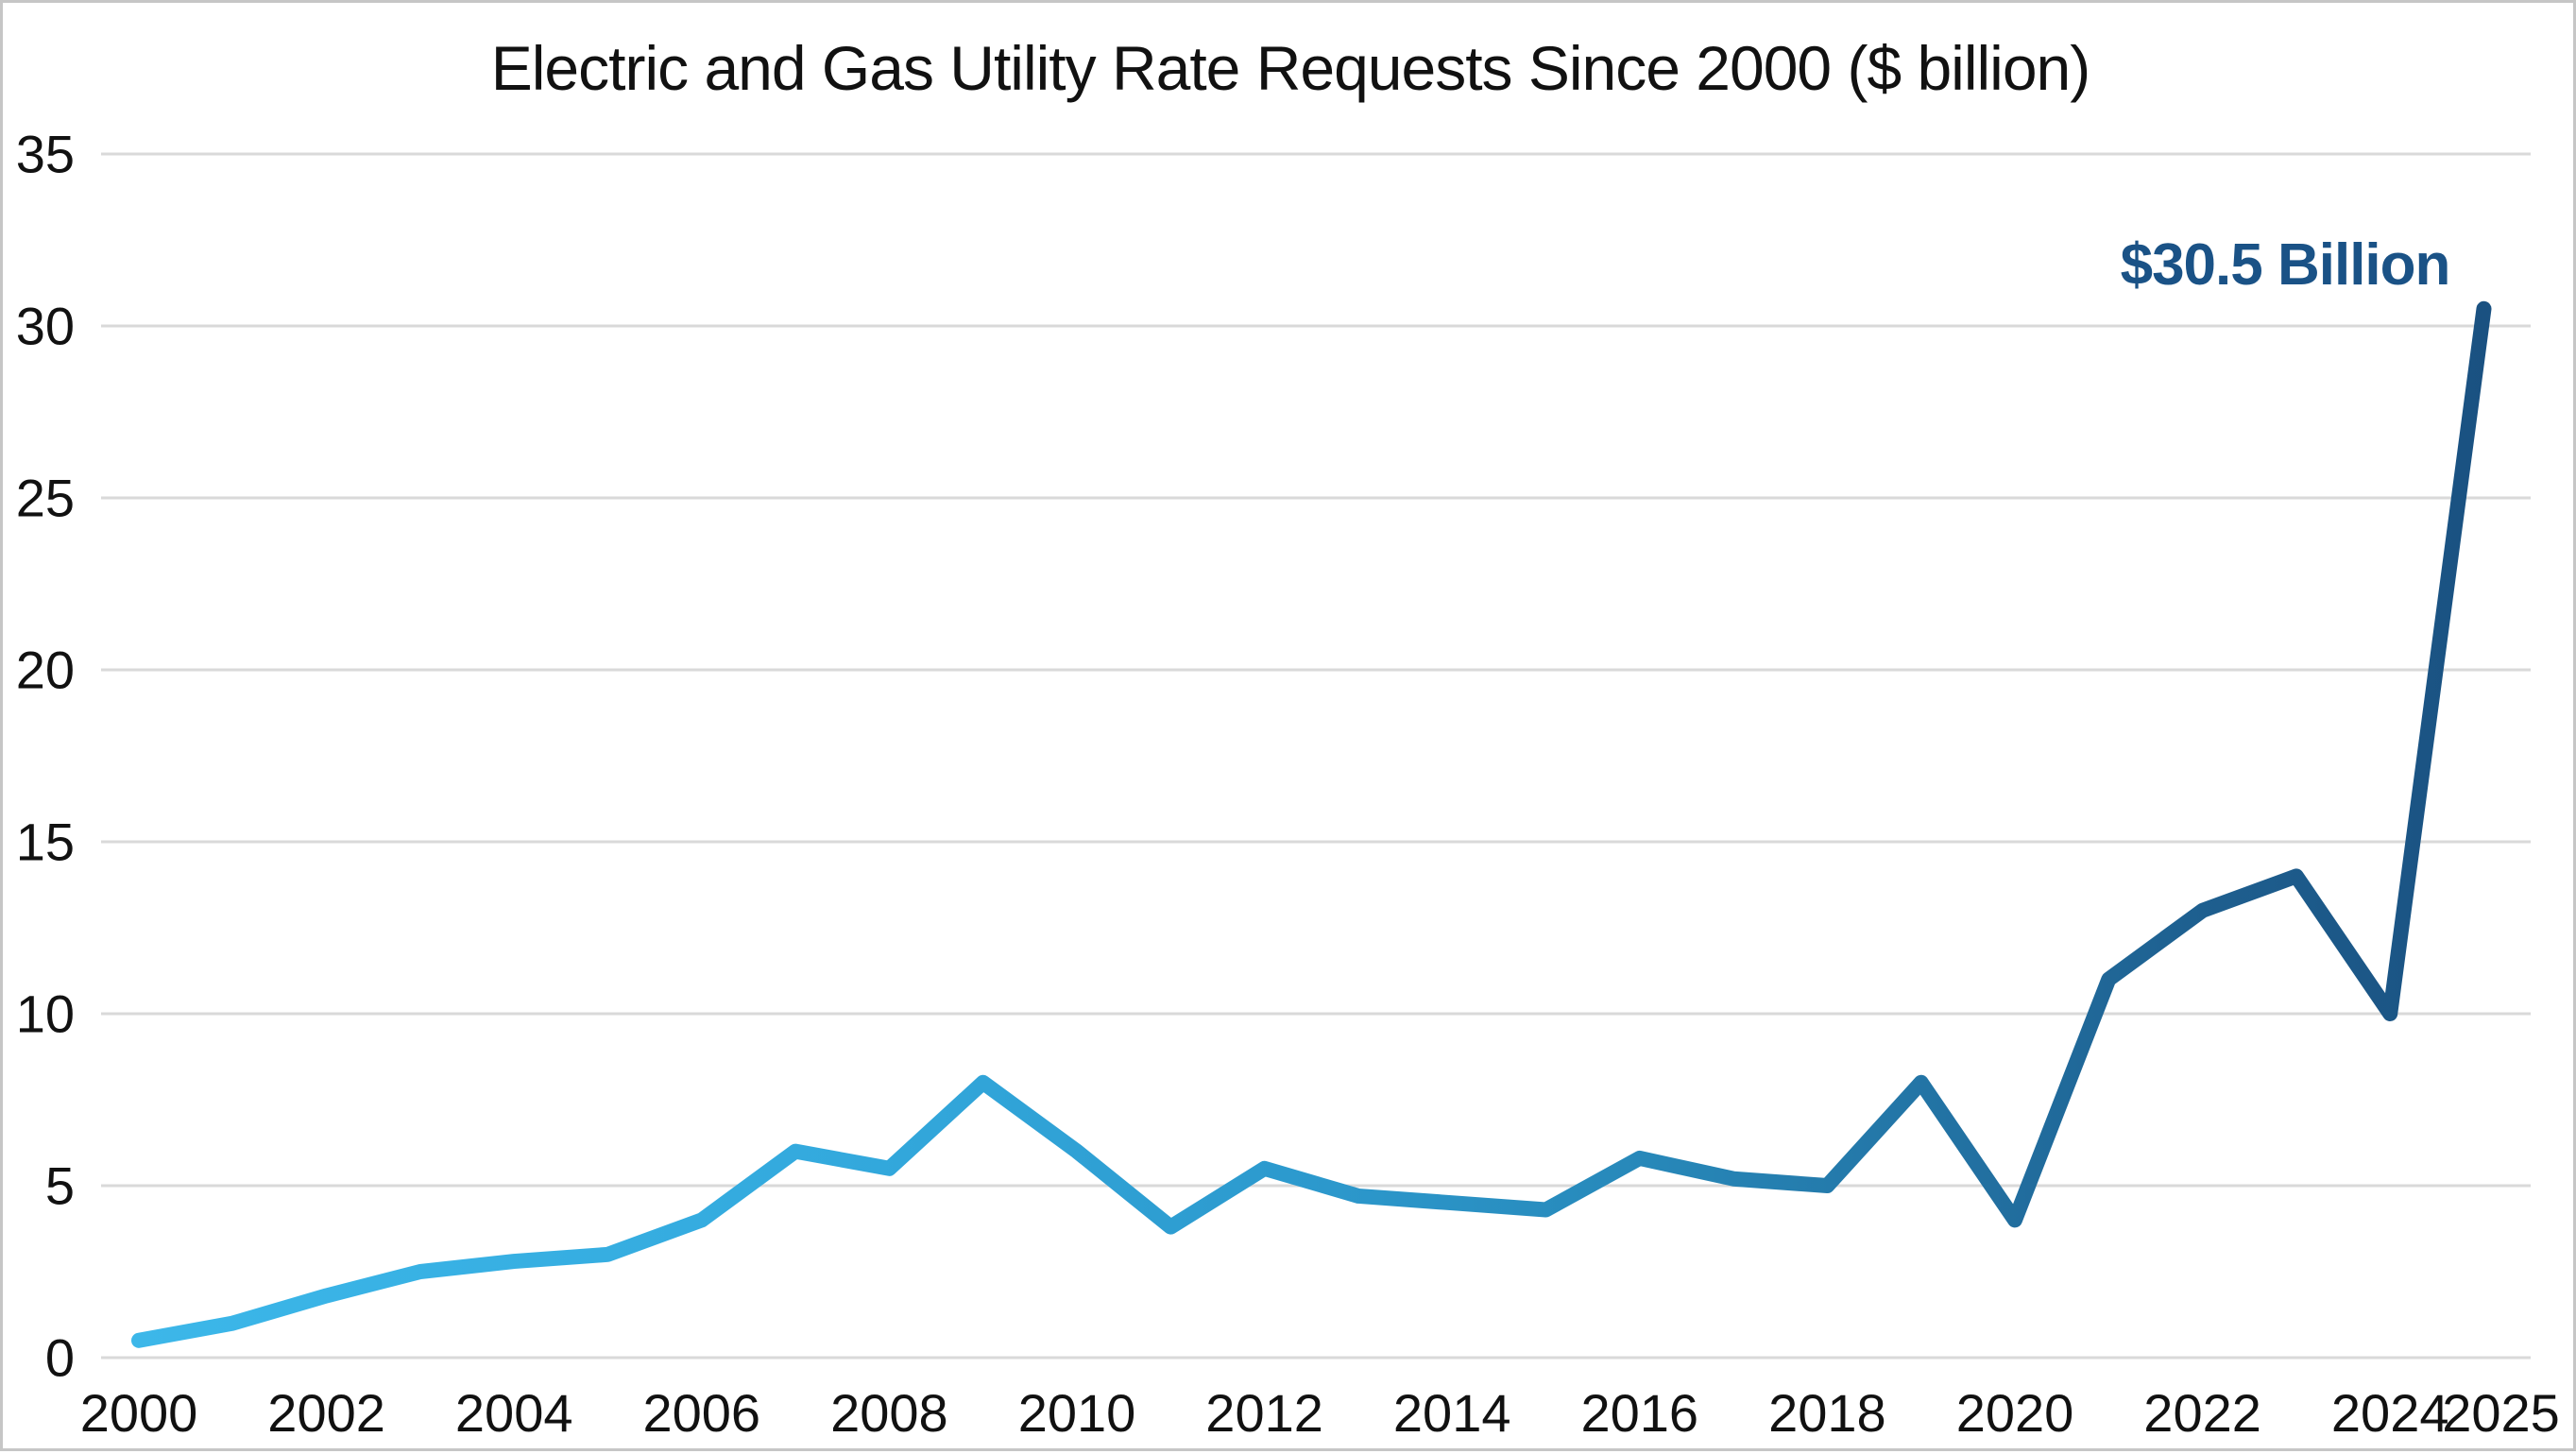  Describe the element at coordinates (2015, 1413) in the screenshot. I see `x-axis-tick-label: 2020` at that location.